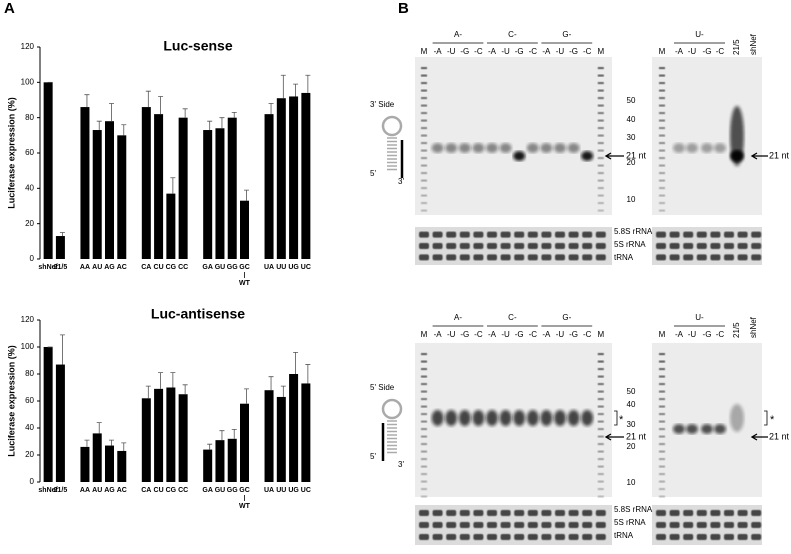 The height and width of the screenshot is (554, 791). What do you see at coordinates (699, 34) in the screenshot?
I see `group-label: U-` at bounding box center [699, 34].